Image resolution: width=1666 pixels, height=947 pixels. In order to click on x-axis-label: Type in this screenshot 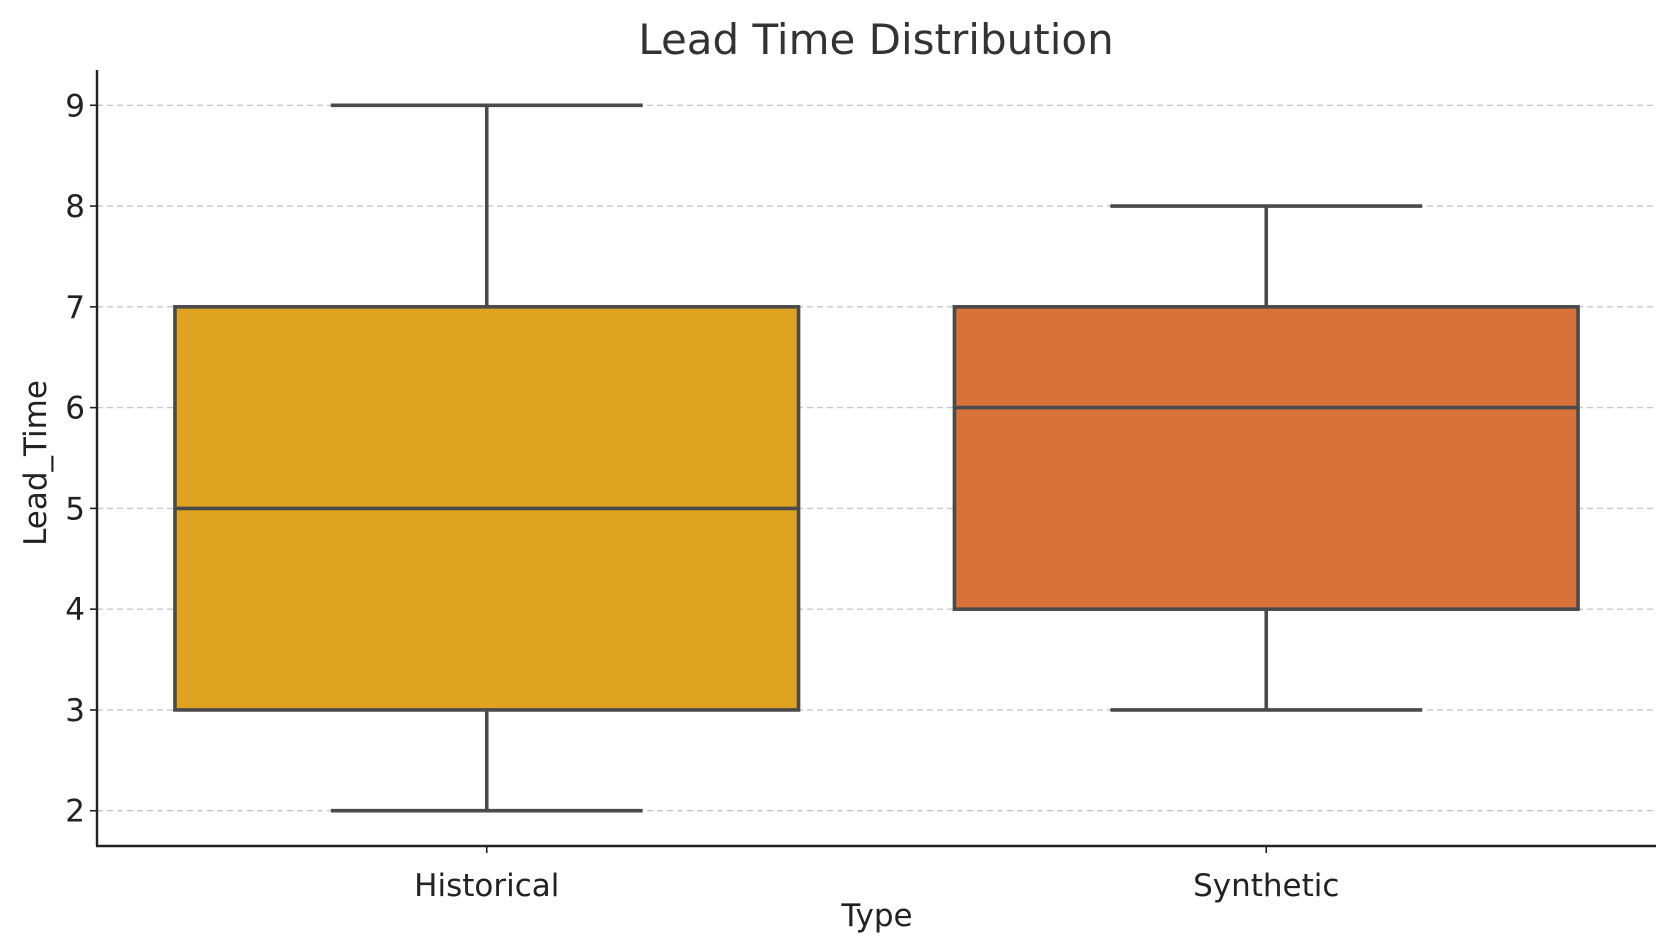, I will do `click(876, 916)`.